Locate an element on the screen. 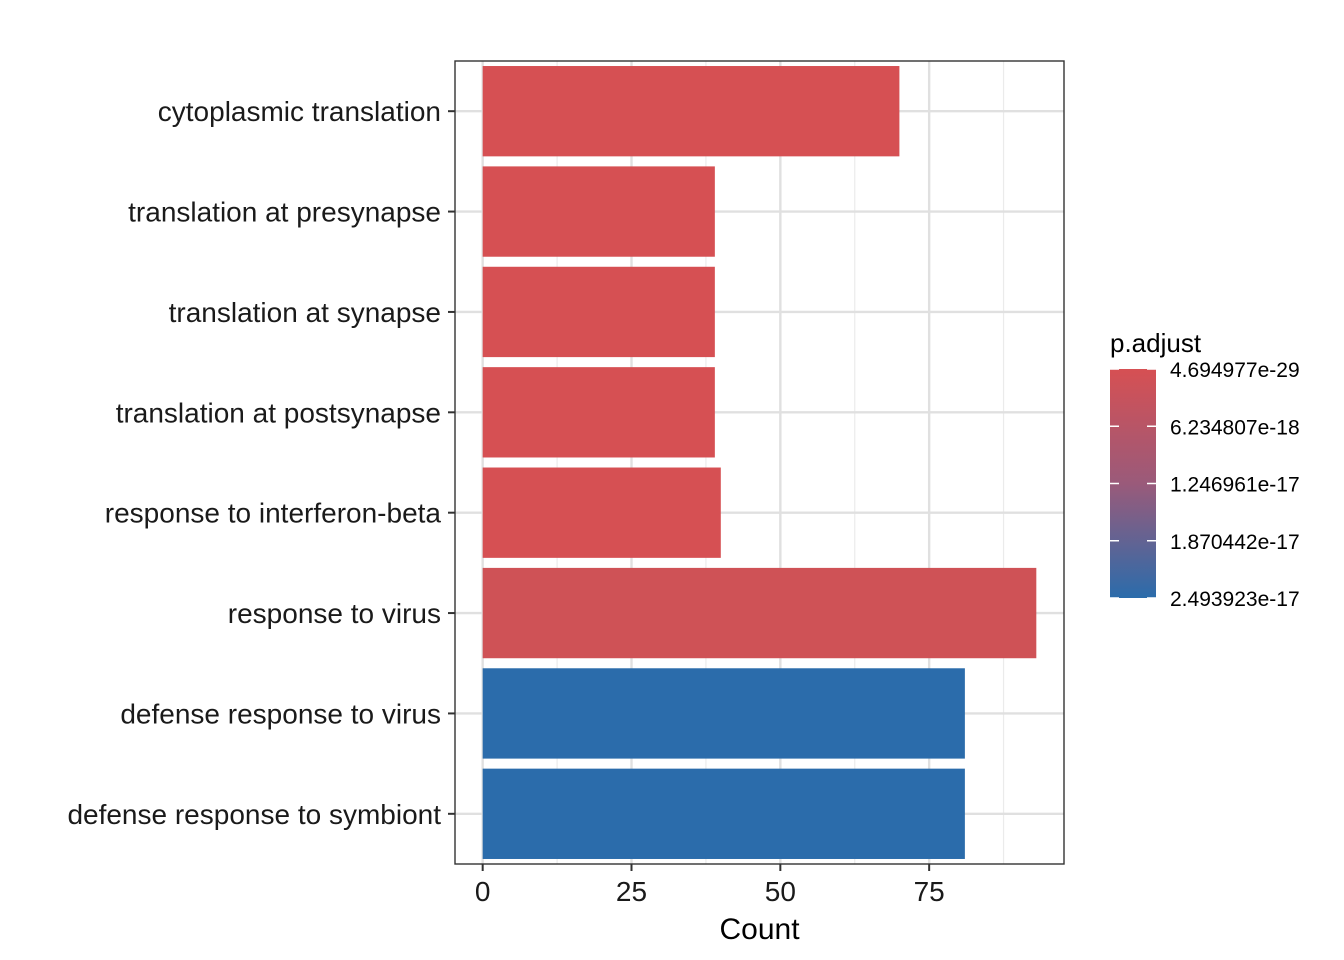  y-tick-label: translation at presynapse is located at coordinates (284, 212).